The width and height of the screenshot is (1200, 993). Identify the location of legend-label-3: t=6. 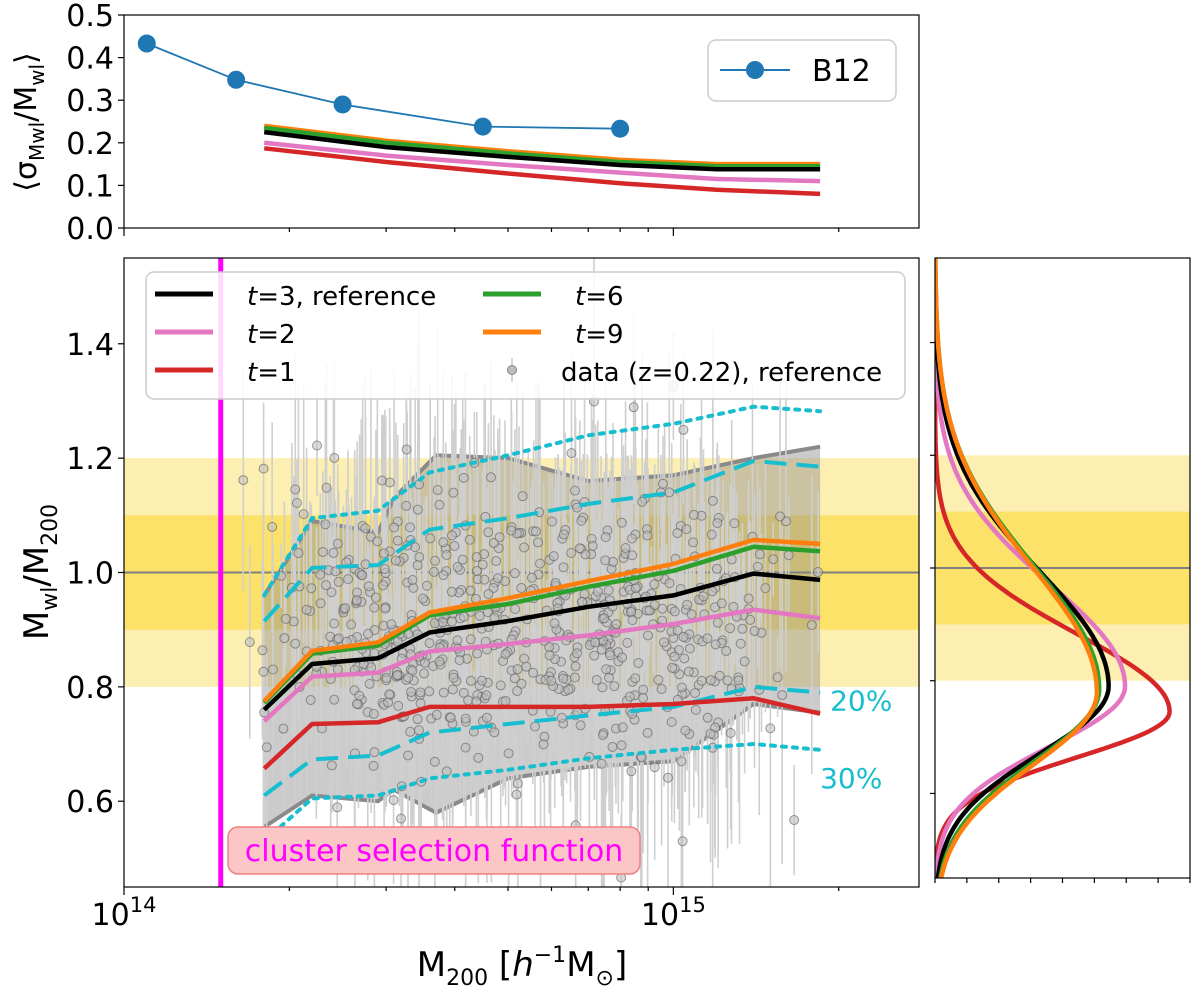
(599, 297).